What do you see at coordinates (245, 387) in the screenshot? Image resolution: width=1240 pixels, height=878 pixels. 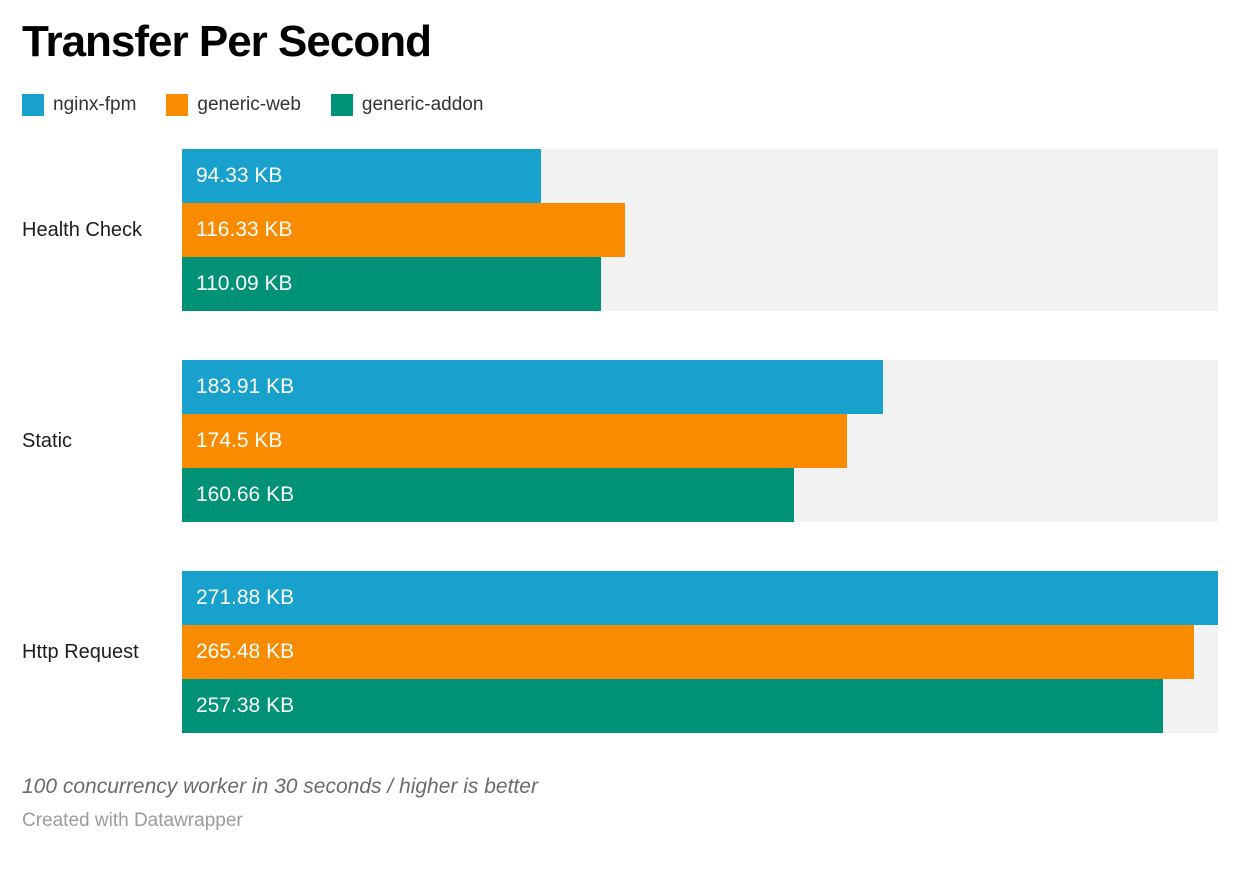 I see `bar-value-label: 183.91 KB` at bounding box center [245, 387].